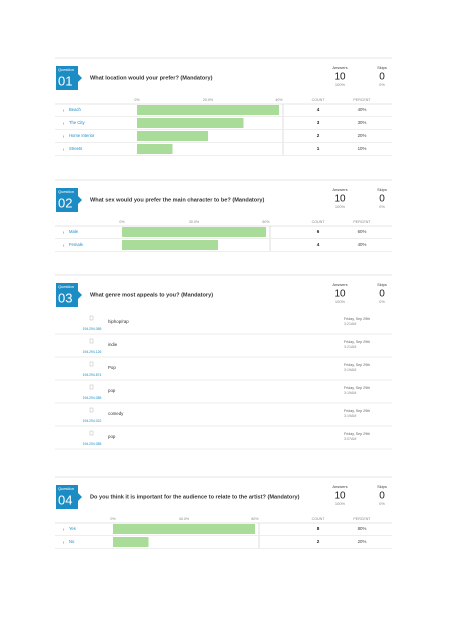 The width and height of the screenshot is (452, 640). Describe the element at coordinates (65, 202) in the screenshot. I see `question-number: 02` at that location.